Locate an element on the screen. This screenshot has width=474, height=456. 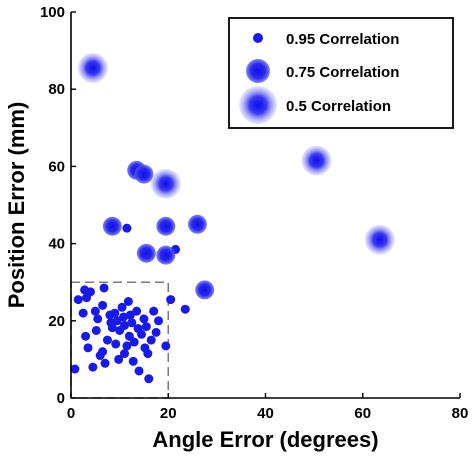
y-axis-ticks: 0 20 40 60 80 100 is located at coordinates (58, 205).